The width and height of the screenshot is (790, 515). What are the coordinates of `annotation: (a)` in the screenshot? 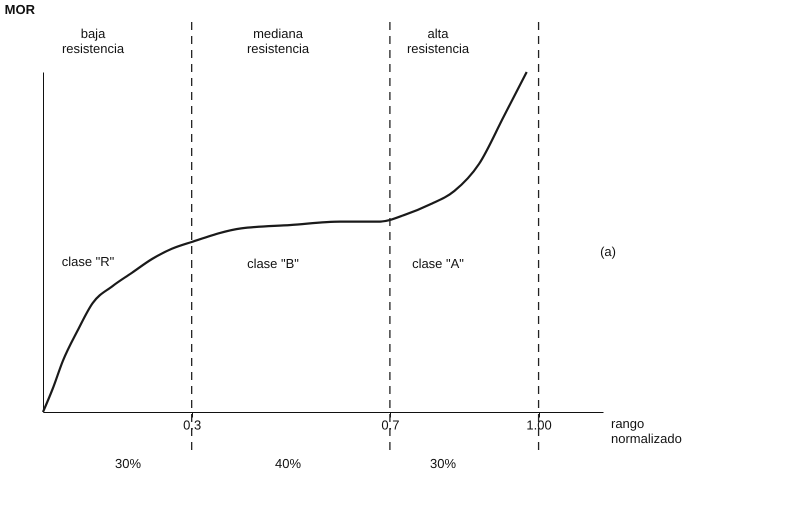 It's located at (608, 251).